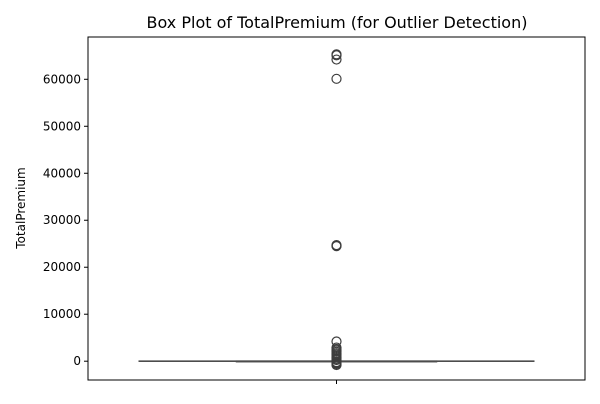  I want to click on y-tick-label: 10000, so click(62, 314).